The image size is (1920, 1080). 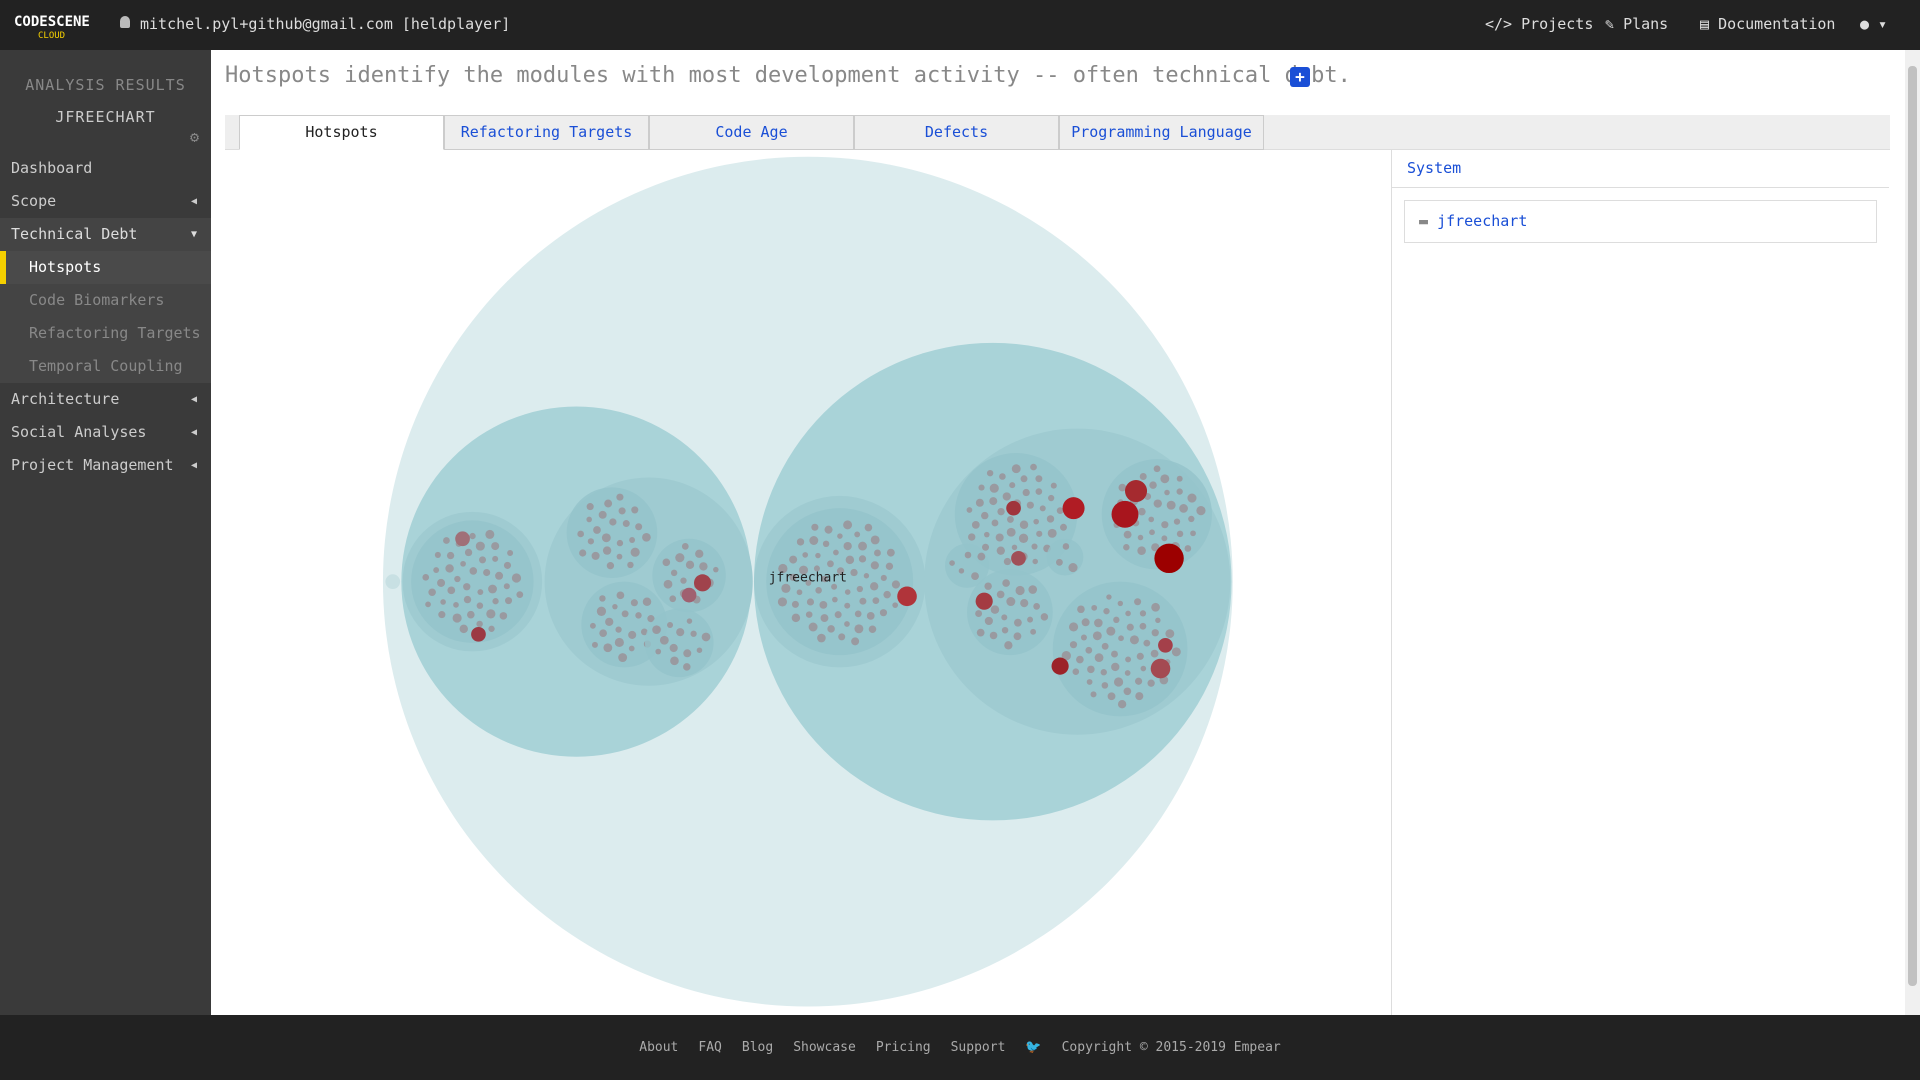 What do you see at coordinates (34, 201) in the screenshot?
I see `menu-label: Scope` at bounding box center [34, 201].